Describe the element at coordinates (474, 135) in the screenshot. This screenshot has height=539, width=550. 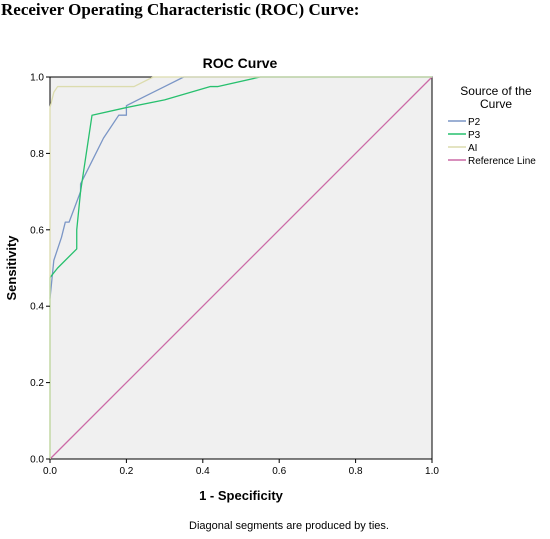
I see `legend-label-p3: P3` at that location.